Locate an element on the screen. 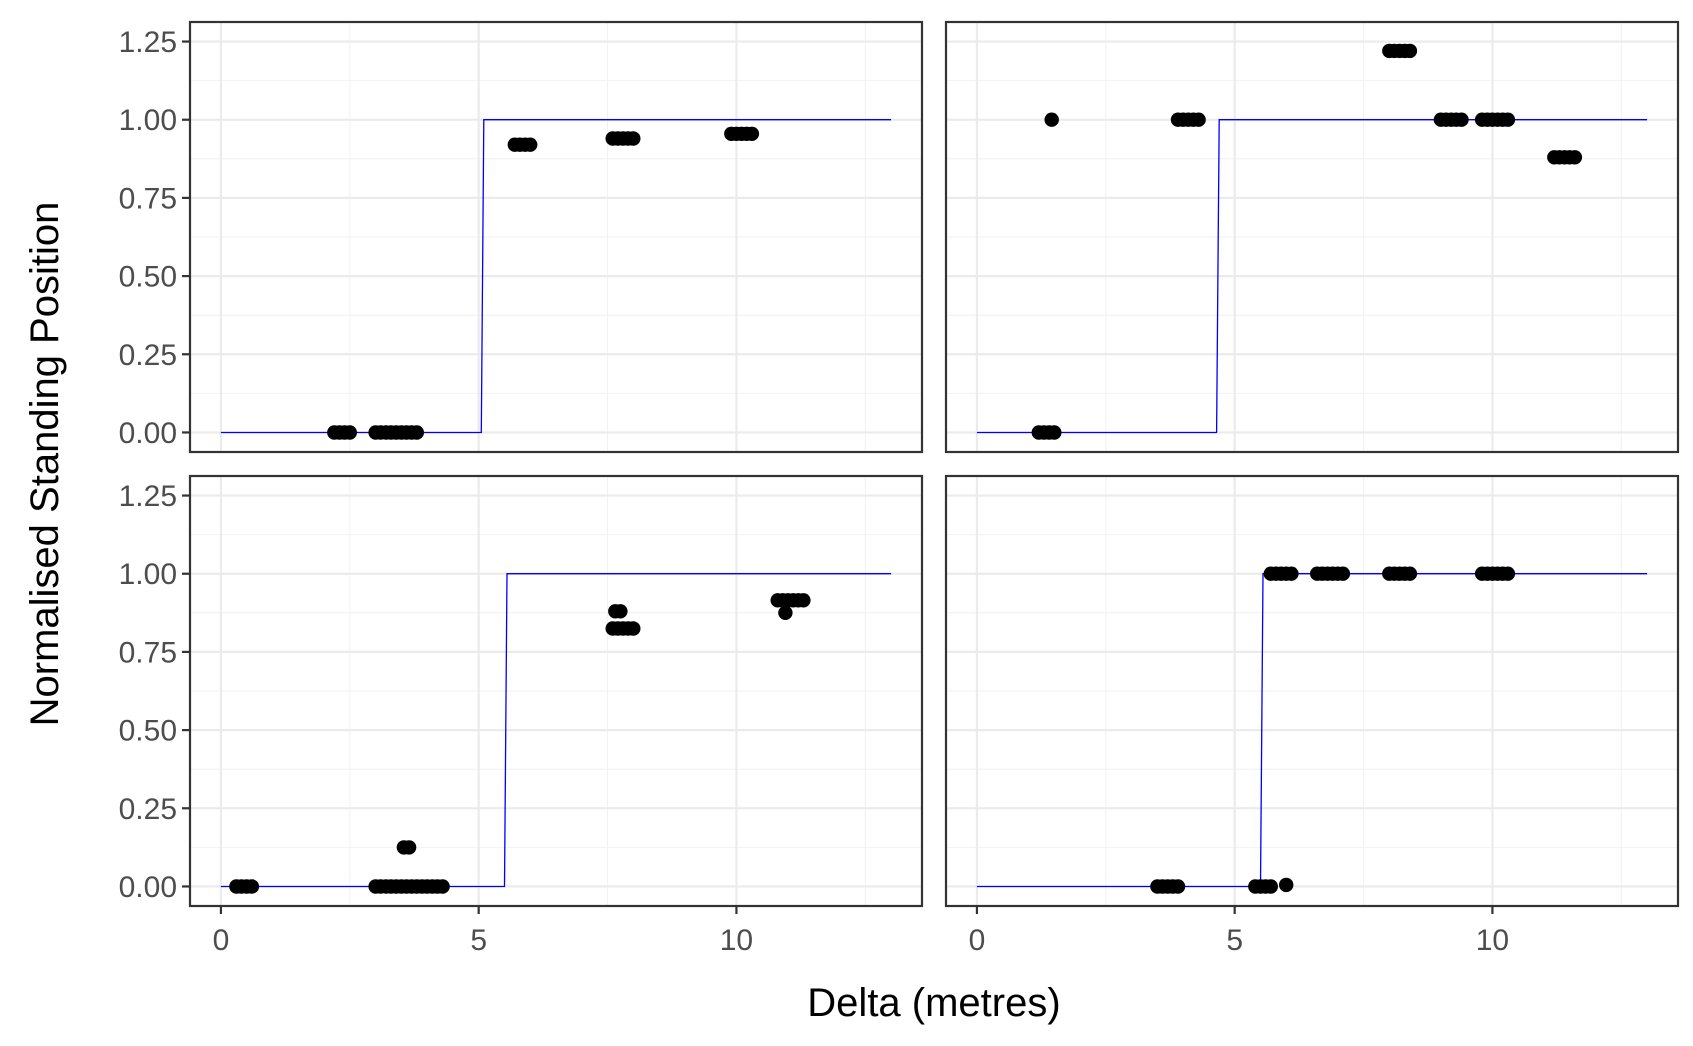  x-axis-title: Delta (metres) is located at coordinates (933, 1003).